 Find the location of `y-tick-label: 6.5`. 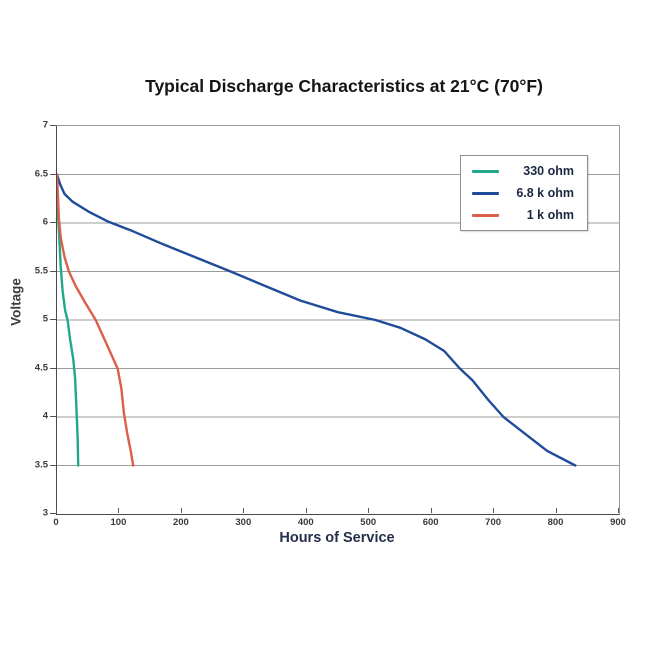

y-tick-label: 6.5 is located at coordinates (41, 173).